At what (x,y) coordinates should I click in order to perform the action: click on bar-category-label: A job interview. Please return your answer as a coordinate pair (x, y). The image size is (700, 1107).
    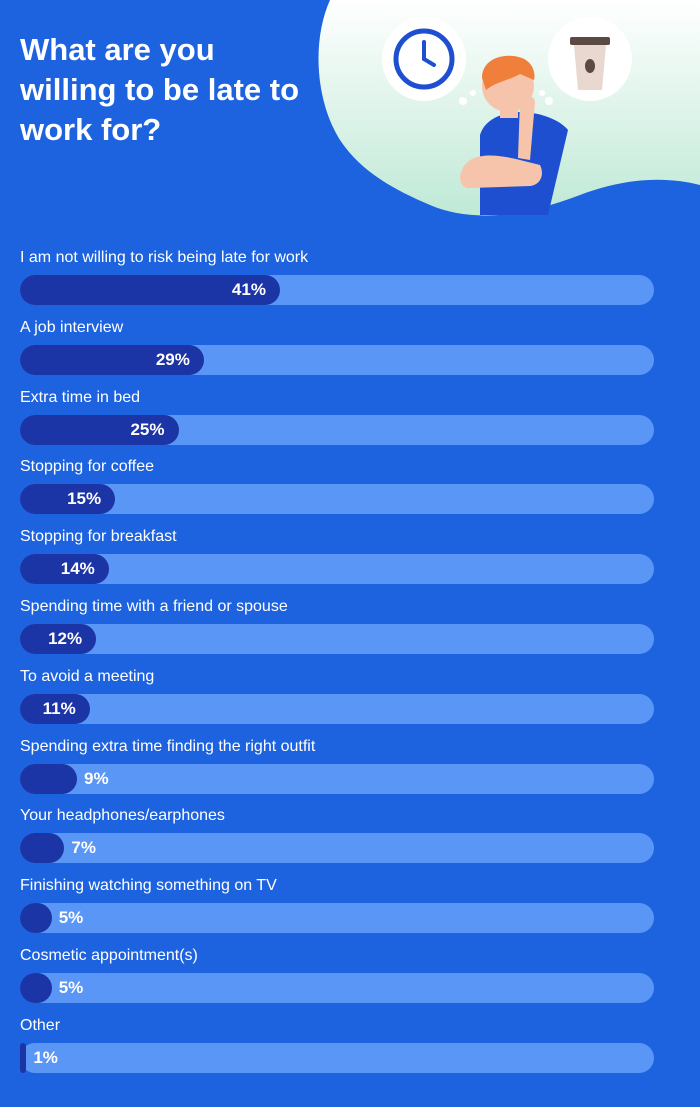
    Looking at the image, I should click on (72, 327).